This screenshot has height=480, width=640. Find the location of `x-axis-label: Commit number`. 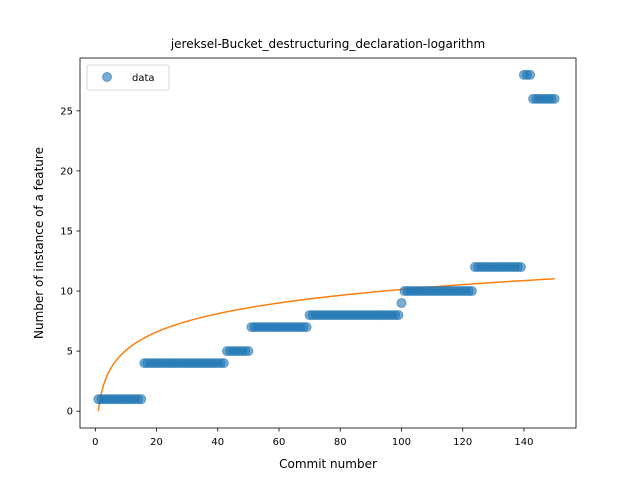

x-axis-label: Commit number is located at coordinates (328, 464).